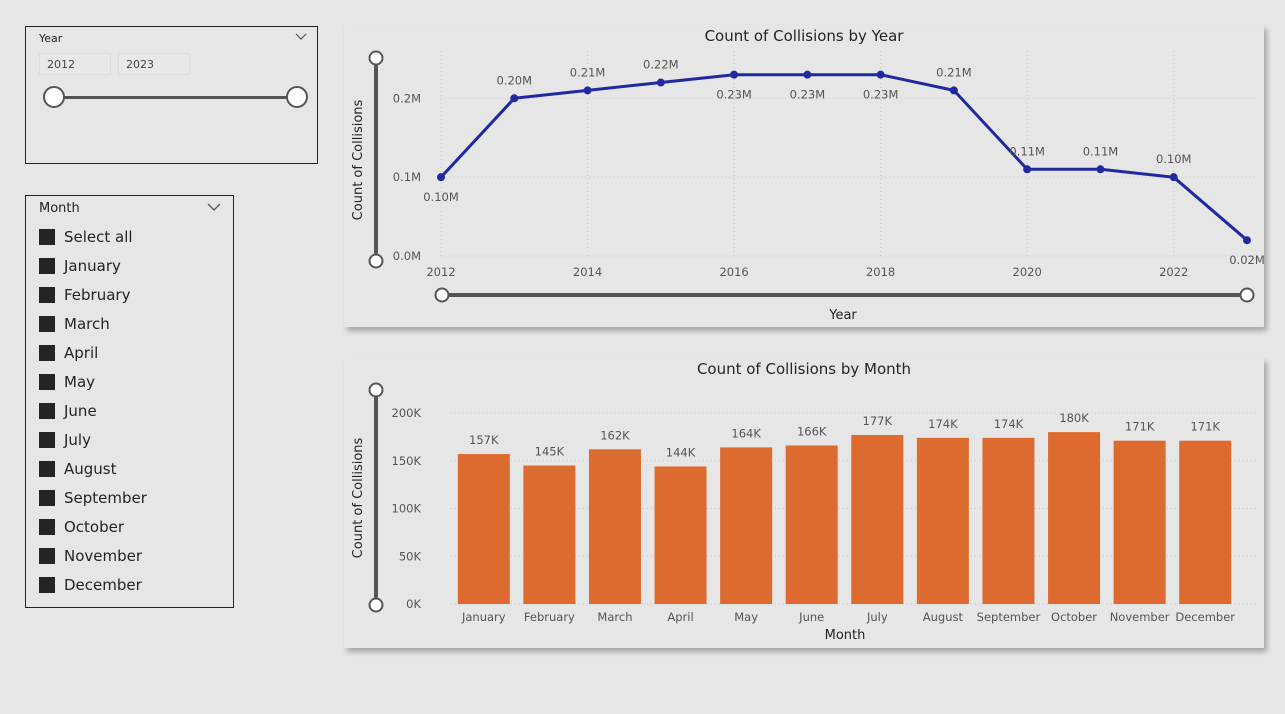 This screenshot has height=714, width=1285. What do you see at coordinates (681, 452) in the screenshot?
I see `data-label: 144K` at bounding box center [681, 452].